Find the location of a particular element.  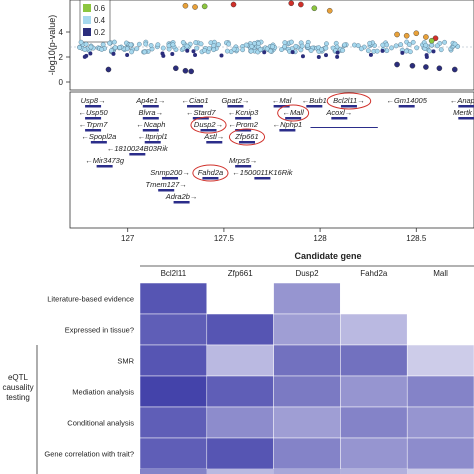

y-axis-label: -log10(p-value) is located at coordinates (52, 45).